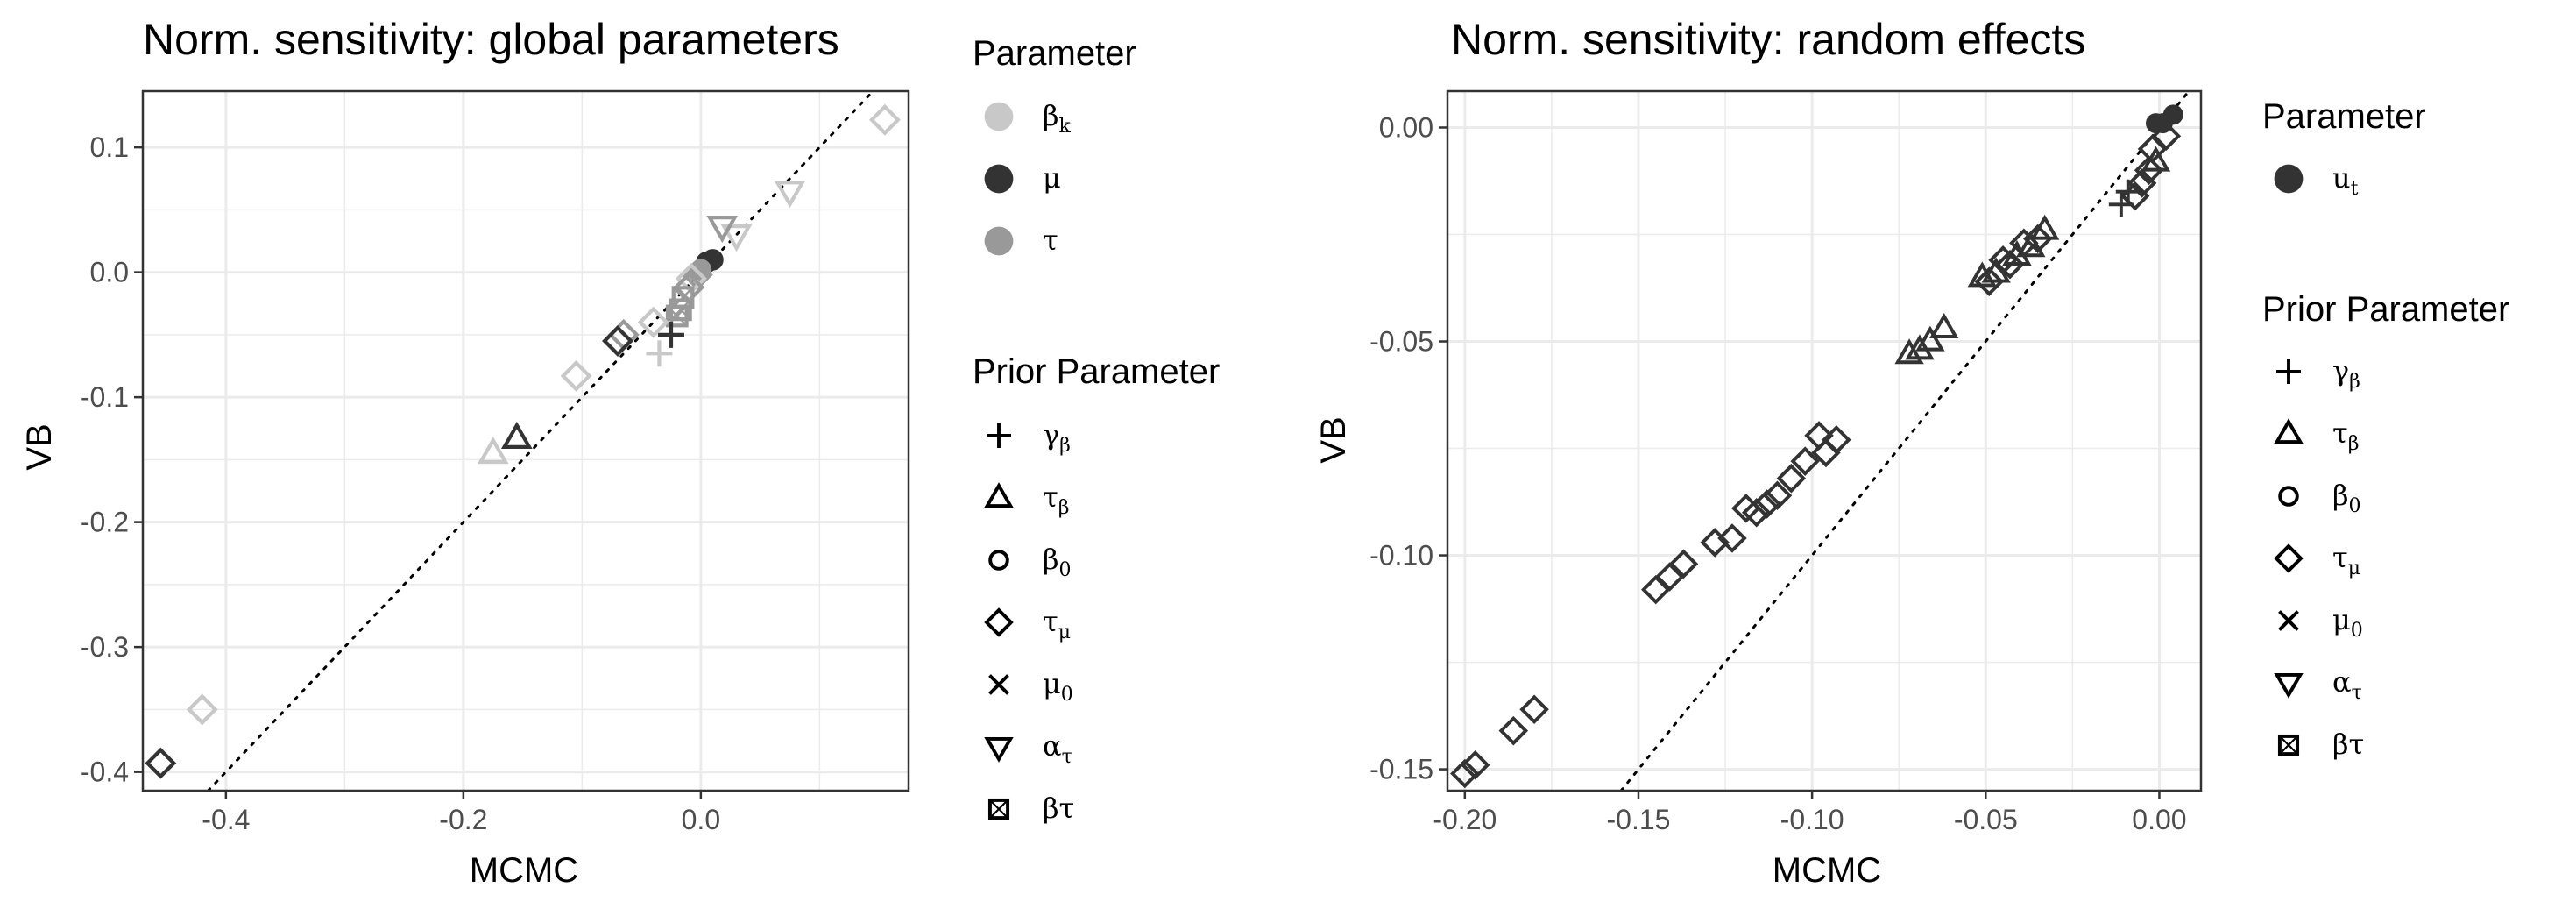 The height and width of the screenshot is (902, 2576). What do you see at coordinates (1057, 562) in the screenshot?
I see `legend-label: β0` at bounding box center [1057, 562].